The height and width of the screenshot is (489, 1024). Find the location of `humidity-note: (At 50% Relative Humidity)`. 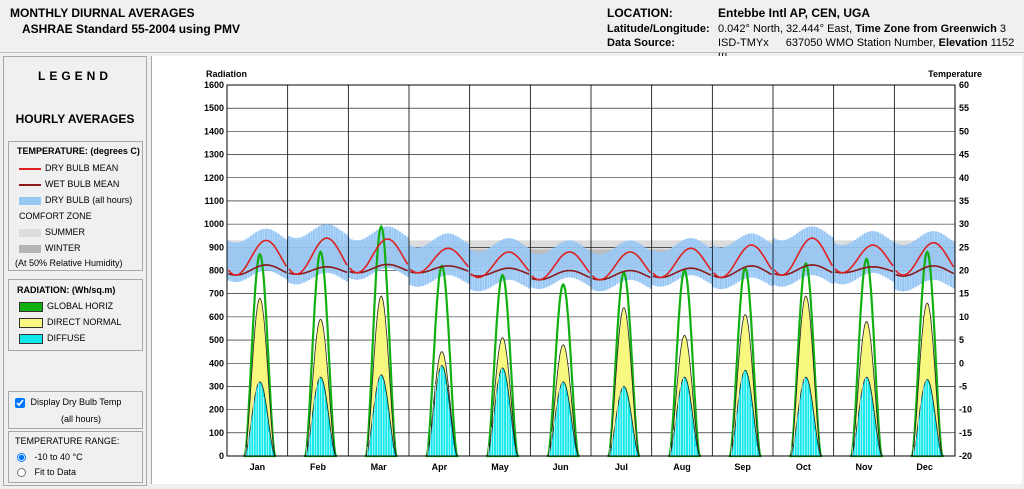

humidity-note: (At 50% Relative Humidity) is located at coordinates (69, 263).